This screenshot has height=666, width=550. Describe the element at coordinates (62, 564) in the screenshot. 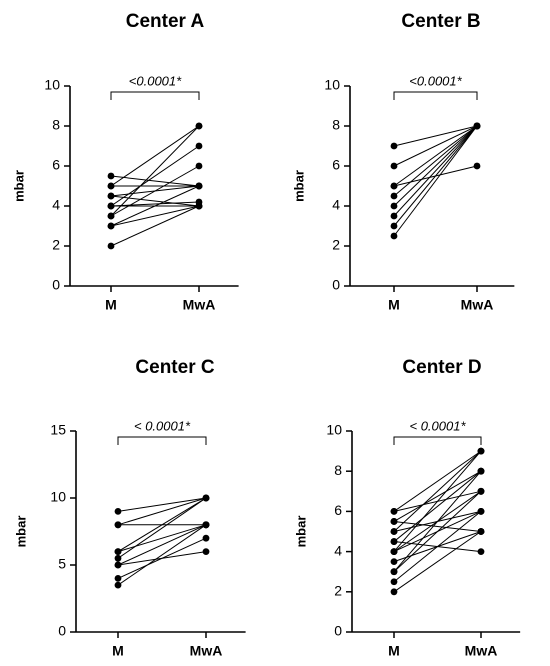

I see `y-tick-label: 5` at that location.